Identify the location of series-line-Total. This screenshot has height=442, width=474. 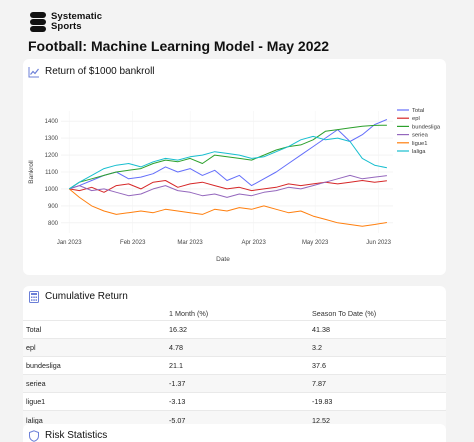
(228, 154).